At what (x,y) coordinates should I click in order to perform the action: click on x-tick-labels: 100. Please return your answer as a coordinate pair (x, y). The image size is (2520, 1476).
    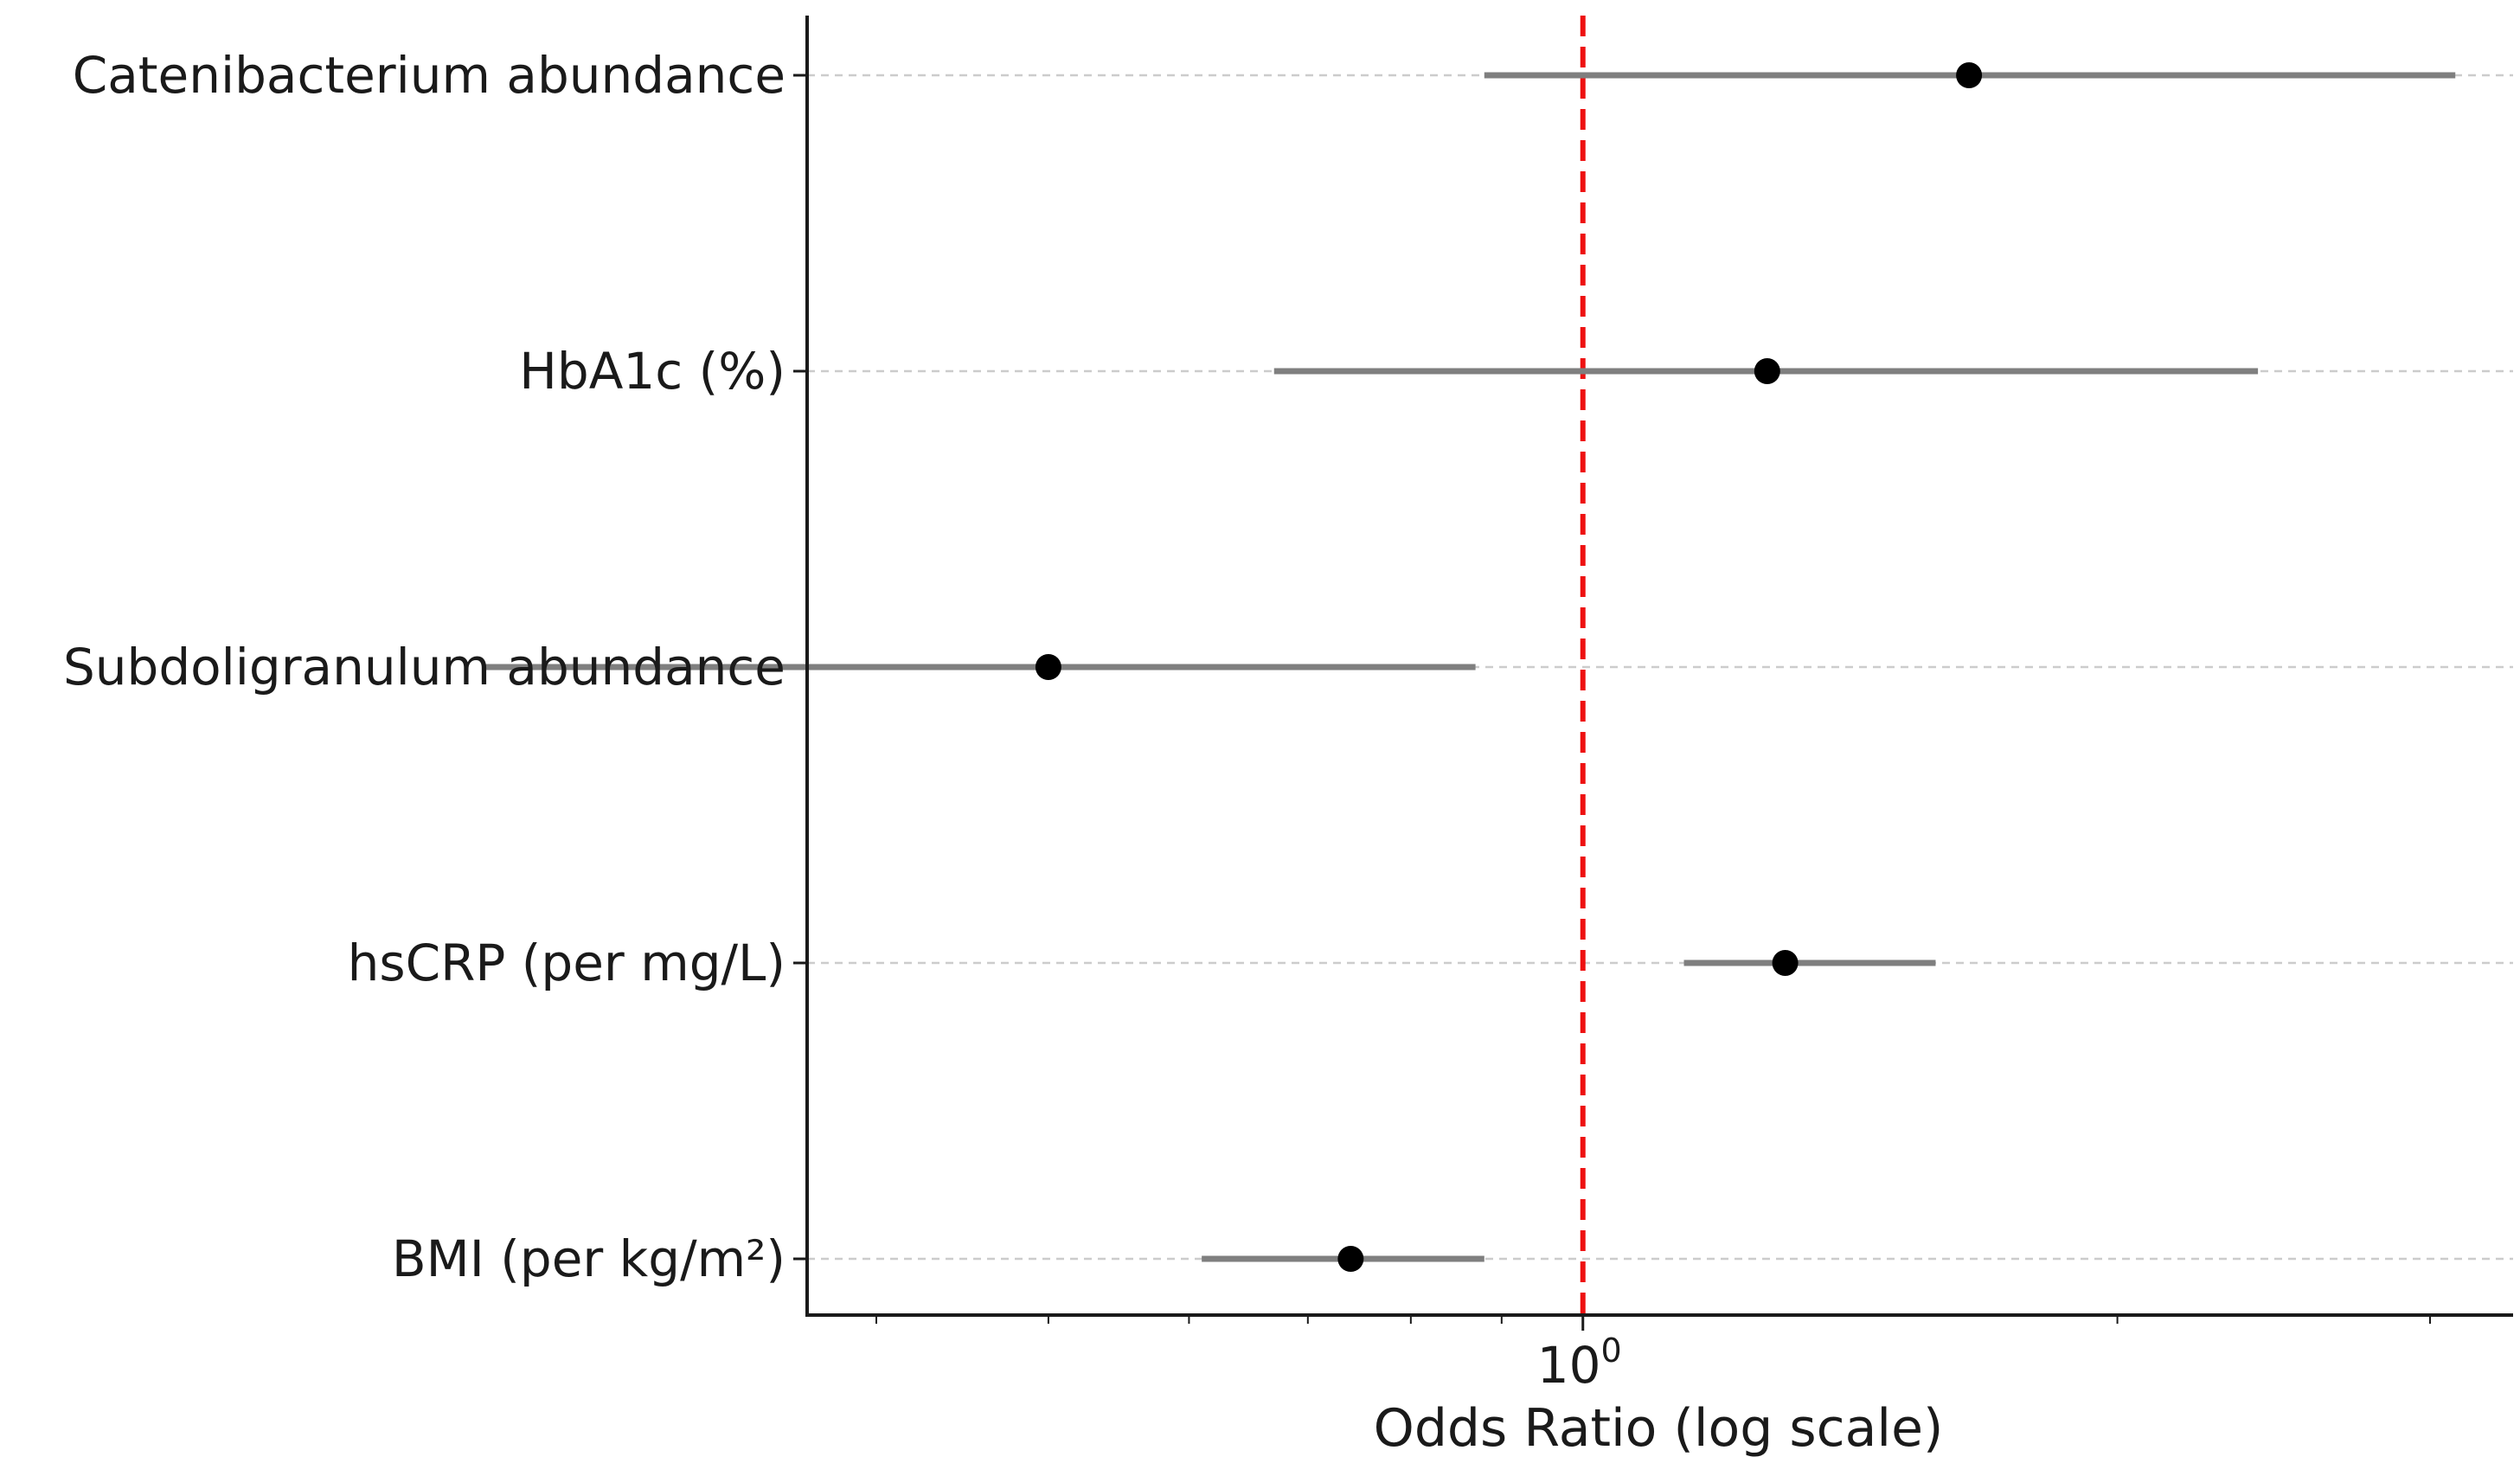
    Looking at the image, I should click on (1579, 1355).